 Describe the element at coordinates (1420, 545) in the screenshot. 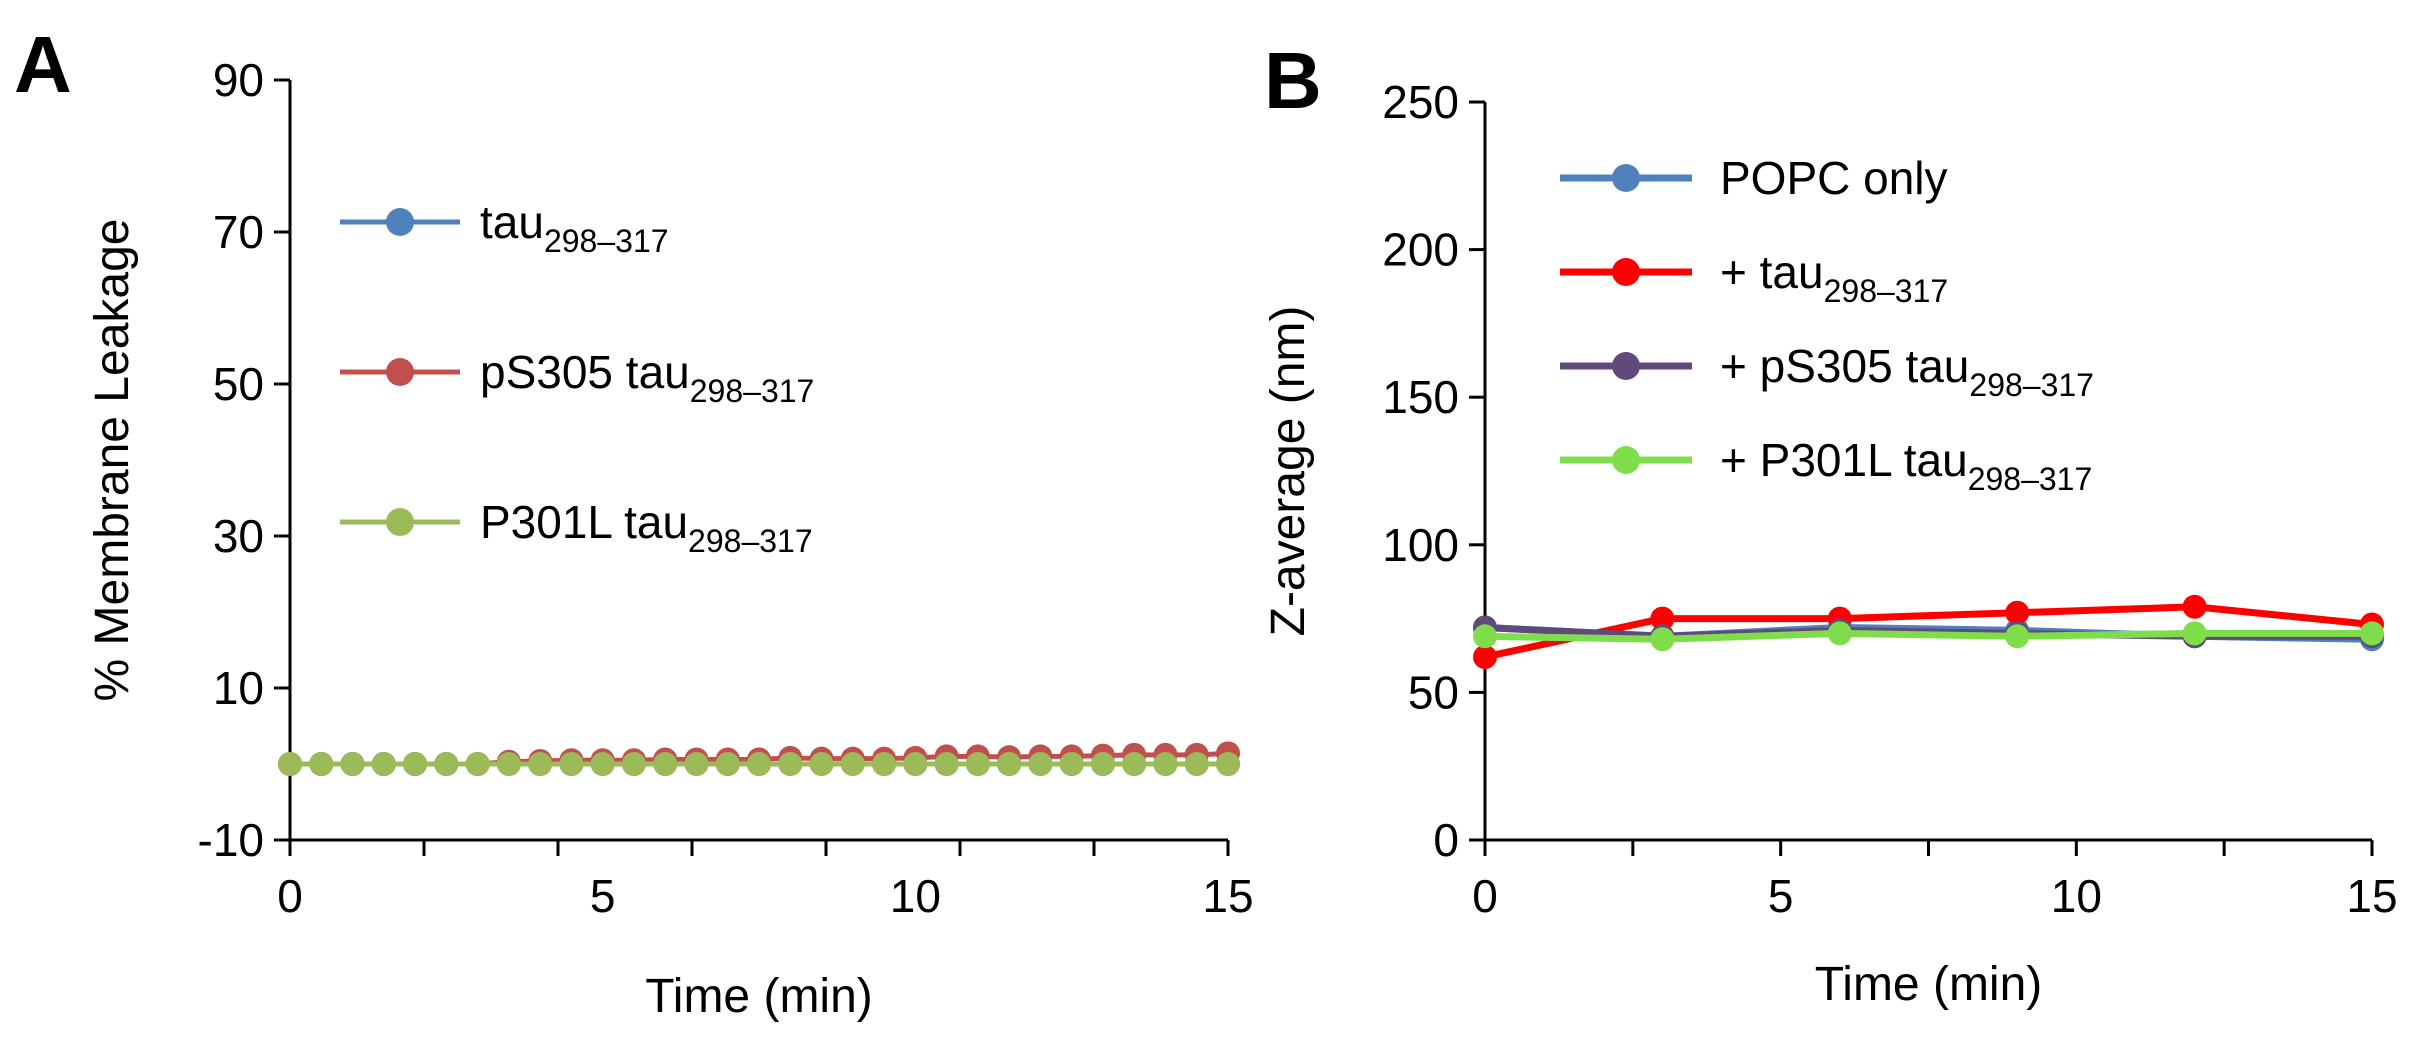

I see `y-tick-label: 100` at that location.